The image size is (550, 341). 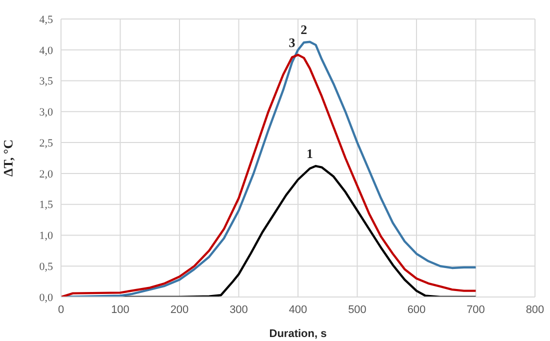 I want to click on x-tick-label: 200, so click(x=179, y=310).